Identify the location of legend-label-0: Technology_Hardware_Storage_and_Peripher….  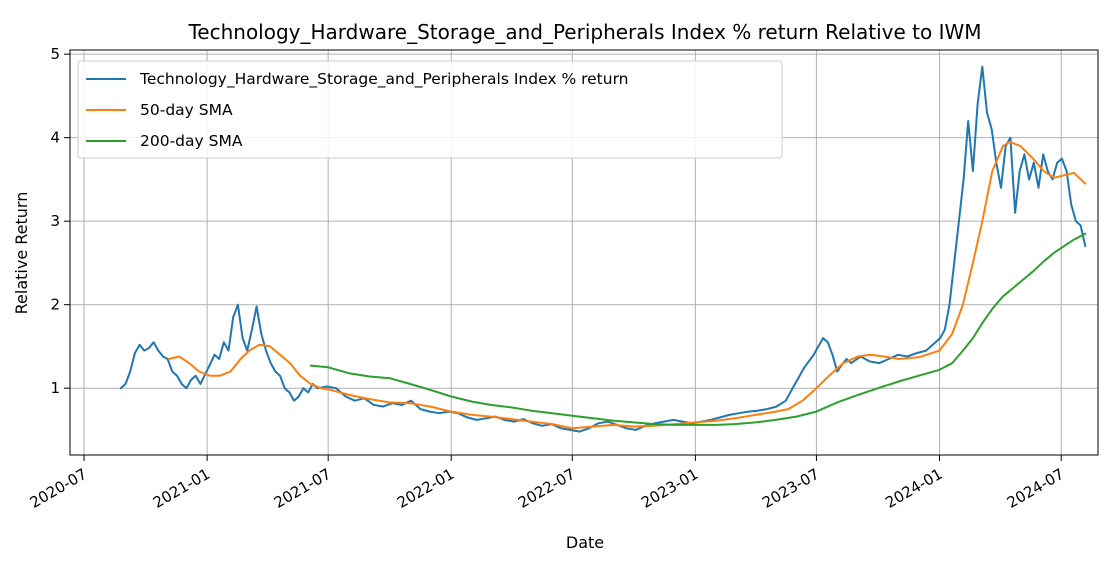
(384, 79).